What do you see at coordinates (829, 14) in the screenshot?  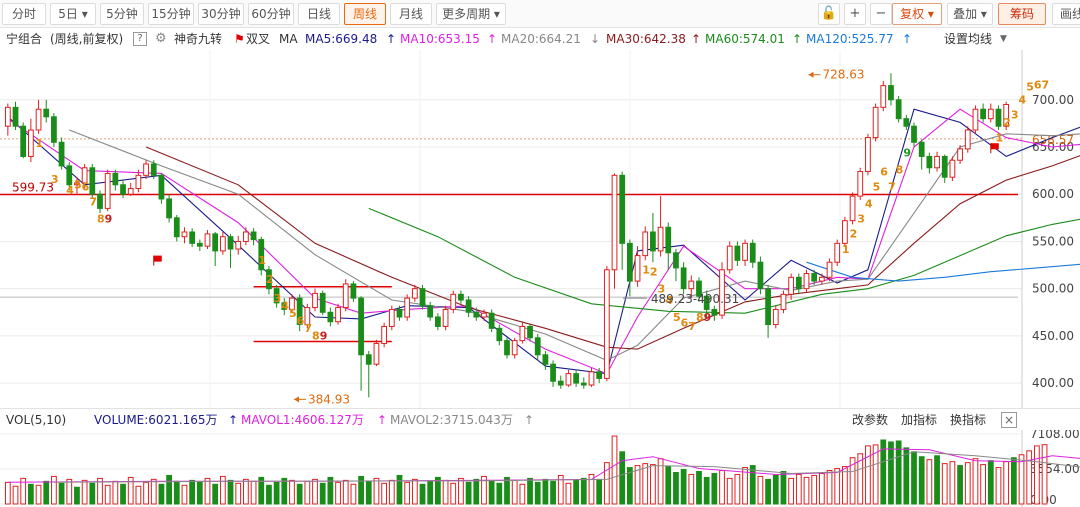 I see `lock-icon: 🔓` at bounding box center [829, 14].